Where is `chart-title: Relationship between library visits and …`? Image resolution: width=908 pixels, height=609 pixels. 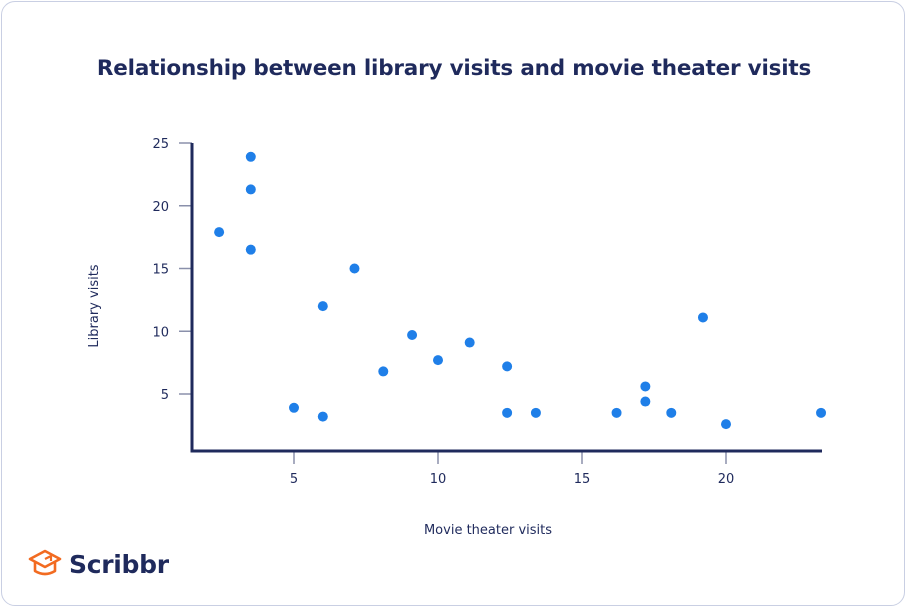
chart-title: Relationship between library visits and … is located at coordinates (454, 68).